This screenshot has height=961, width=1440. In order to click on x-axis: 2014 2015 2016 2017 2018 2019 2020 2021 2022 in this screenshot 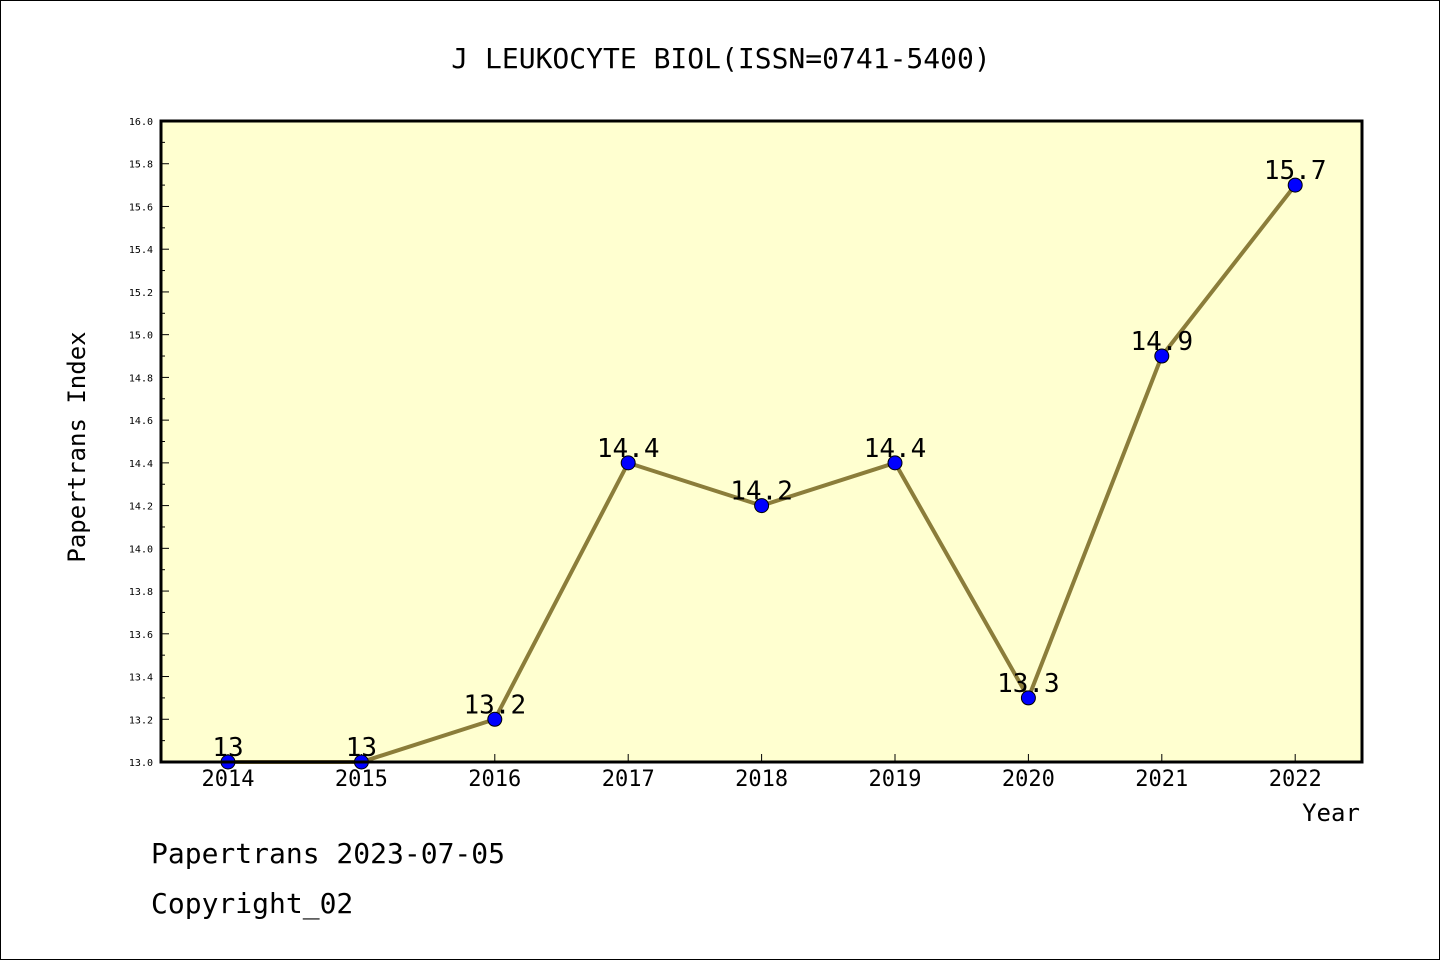, I will do `click(762, 773)`.